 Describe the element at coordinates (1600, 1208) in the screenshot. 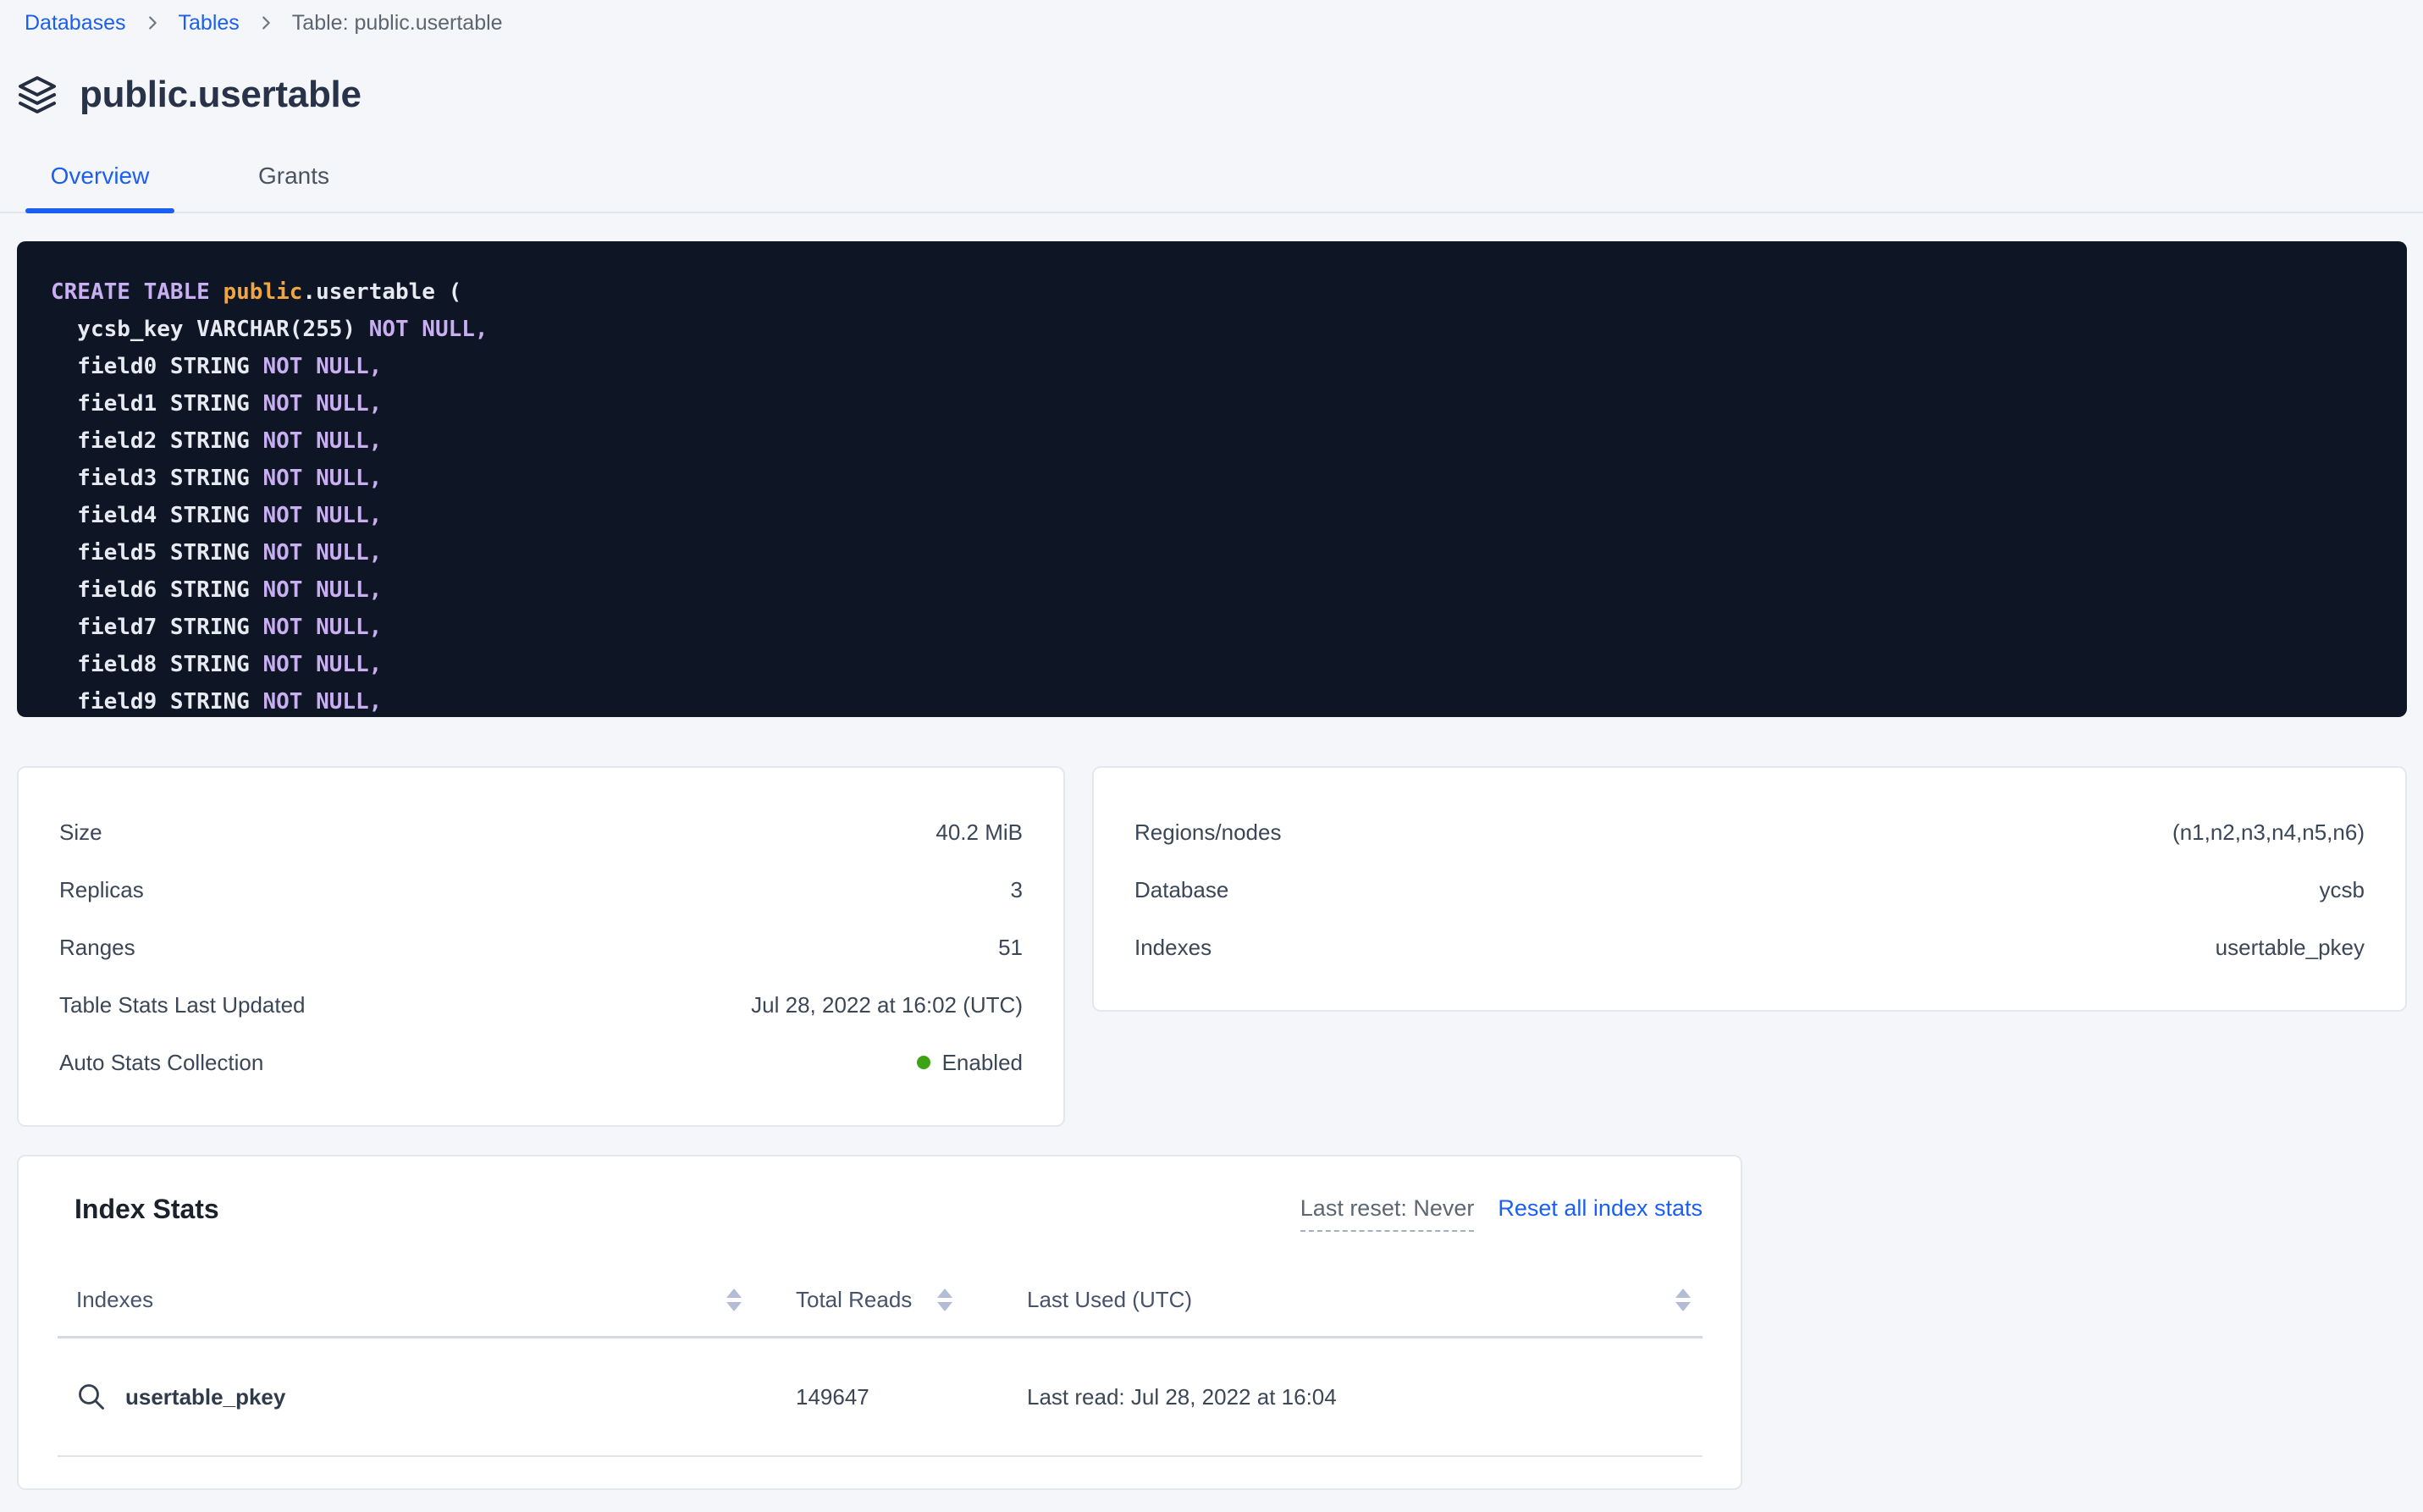

I see `reset-index-stats-link: Reset all index stats` at that location.